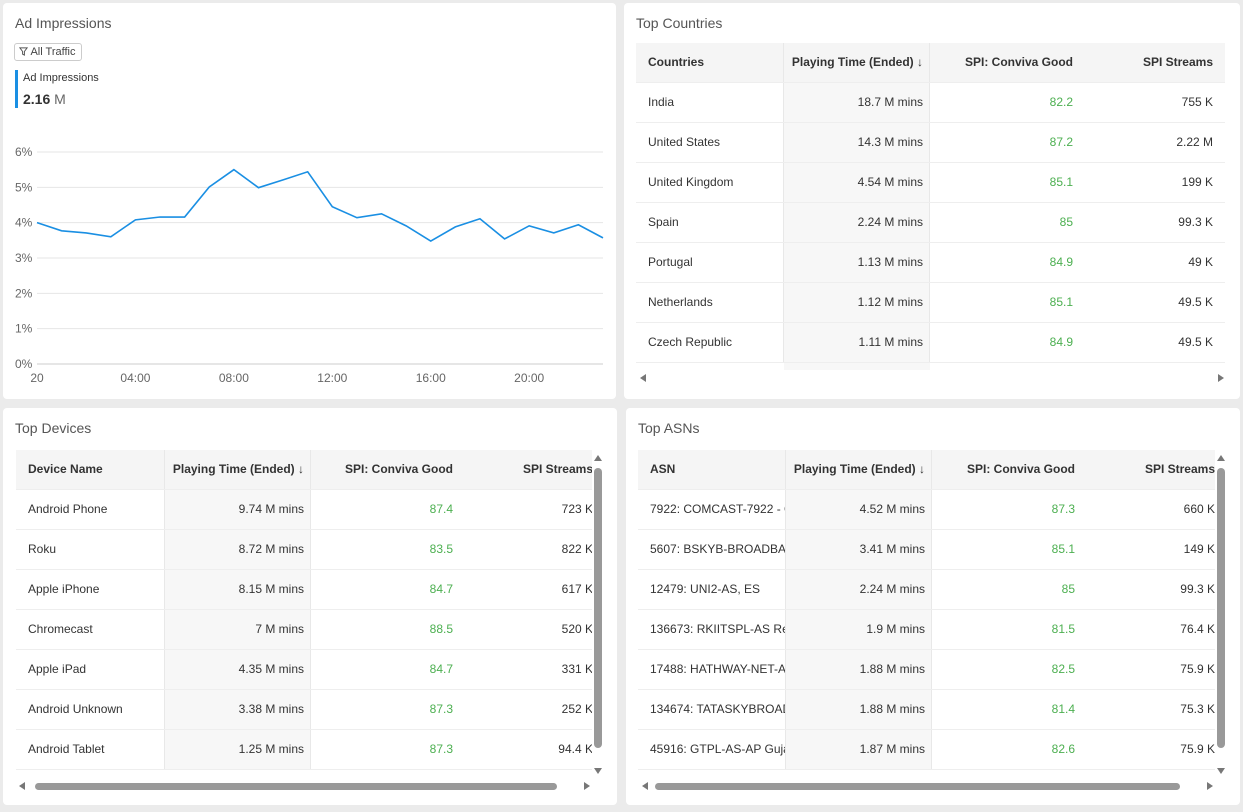 Image resolution: width=1243 pixels, height=812 pixels. What do you see at coordinates (1199, 509) in the screenshot?
I see `table-cell: 660 K` at bounding box center [1199, 509].